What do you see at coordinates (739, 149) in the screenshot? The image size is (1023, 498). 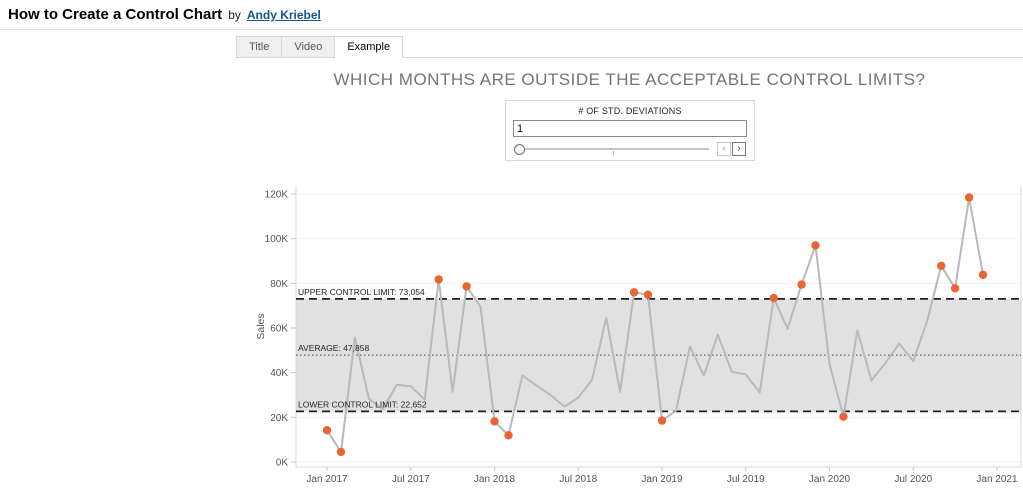 I see `slider-increment-button: ›` at bounding box center [739, 149].